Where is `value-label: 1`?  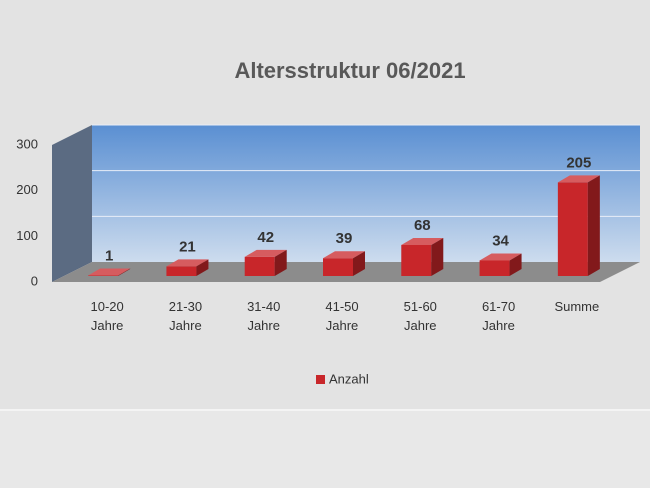
value-label: 1 is located at coordinates (109, 256).